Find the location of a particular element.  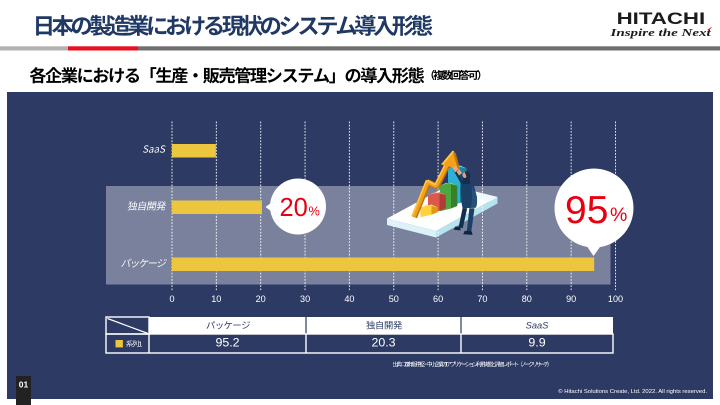

svg-text: HITACHI is located at coordinates (661, 18).